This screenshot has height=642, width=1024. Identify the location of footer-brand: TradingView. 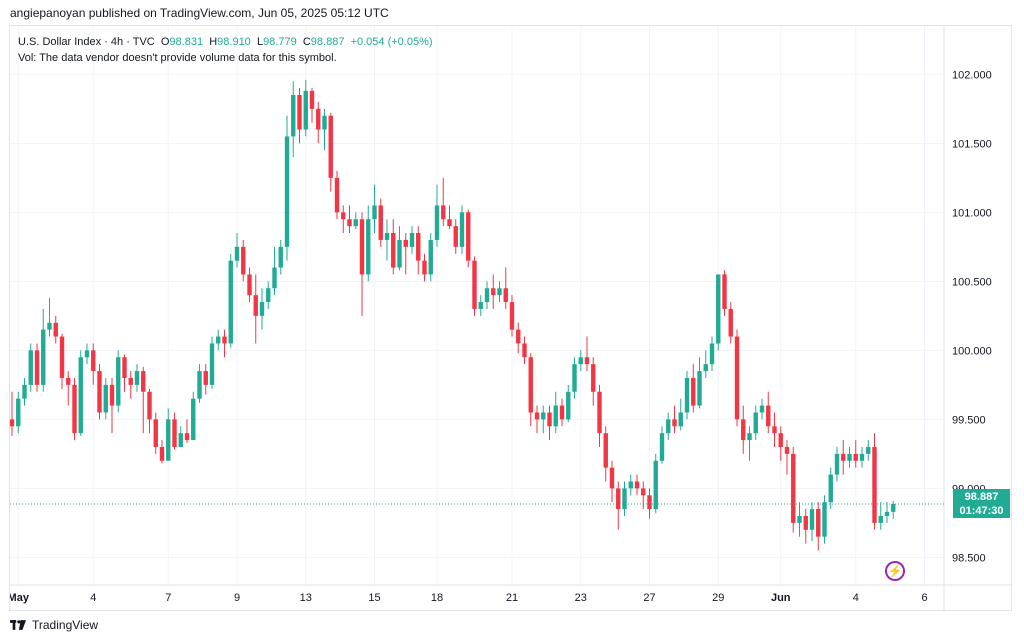
(54, 625).